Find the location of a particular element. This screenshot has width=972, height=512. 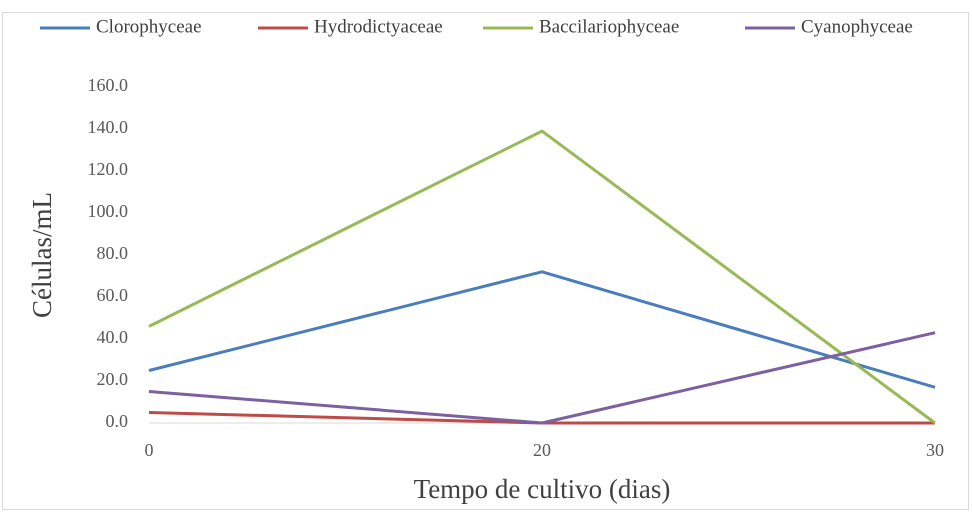

legend-label: Clorophyceae is located at coordinates (149, 26).